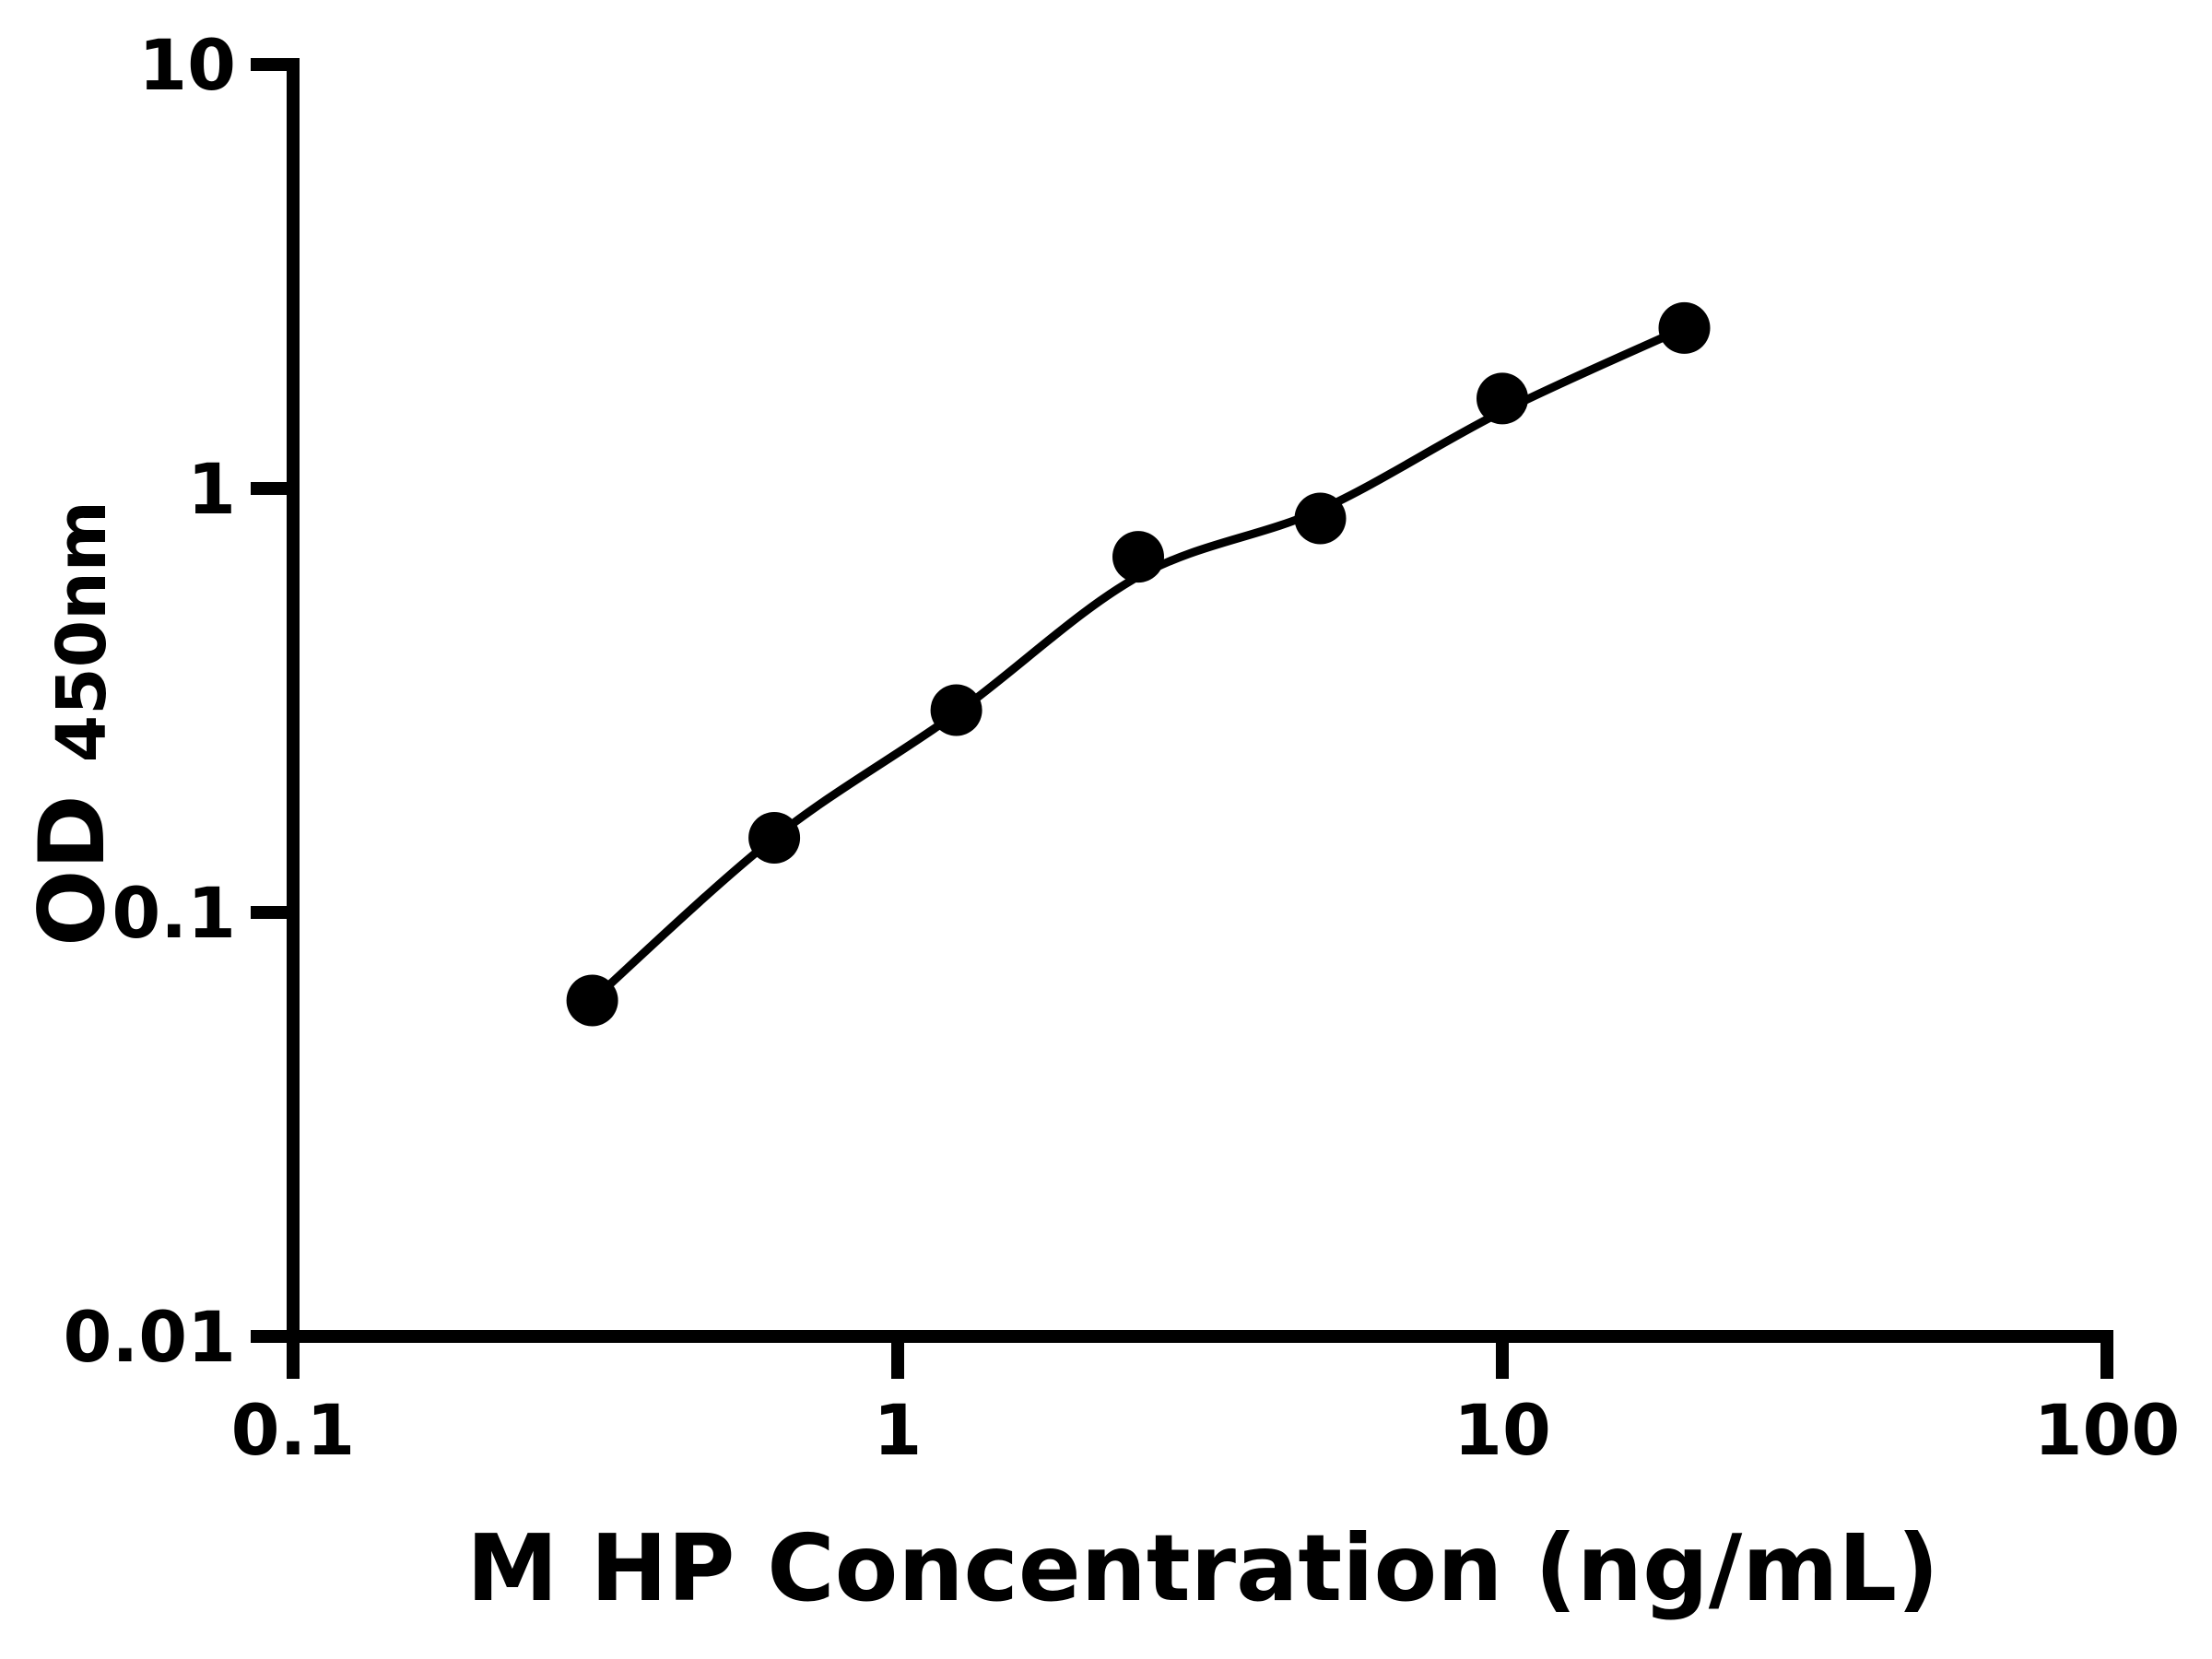 The width and height of the screenshot is (2212, 1659). What do you see at coordinates (181, 701) in the screenshot?
I see `y-axis: 10 1 0.1 0.01` at bounding box center [181, 701].